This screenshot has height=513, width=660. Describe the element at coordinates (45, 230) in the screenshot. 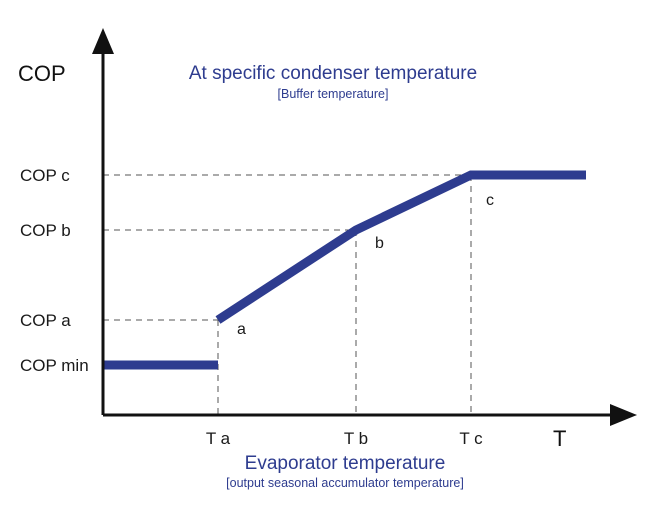

I see `y-tick-label: COP b` at that location.